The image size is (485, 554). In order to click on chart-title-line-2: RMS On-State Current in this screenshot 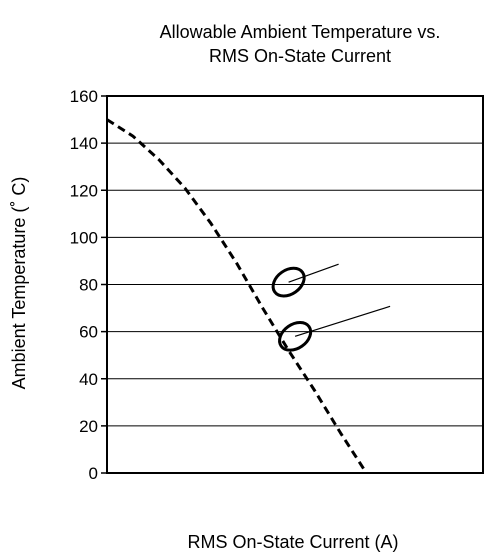, I will do `click(300, 56)`.